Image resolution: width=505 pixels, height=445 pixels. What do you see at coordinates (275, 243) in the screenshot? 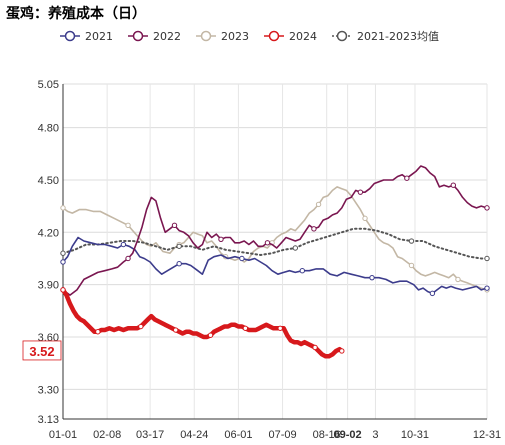
I see `series-line-2021-2023均值` at bounding box center [275, 243].